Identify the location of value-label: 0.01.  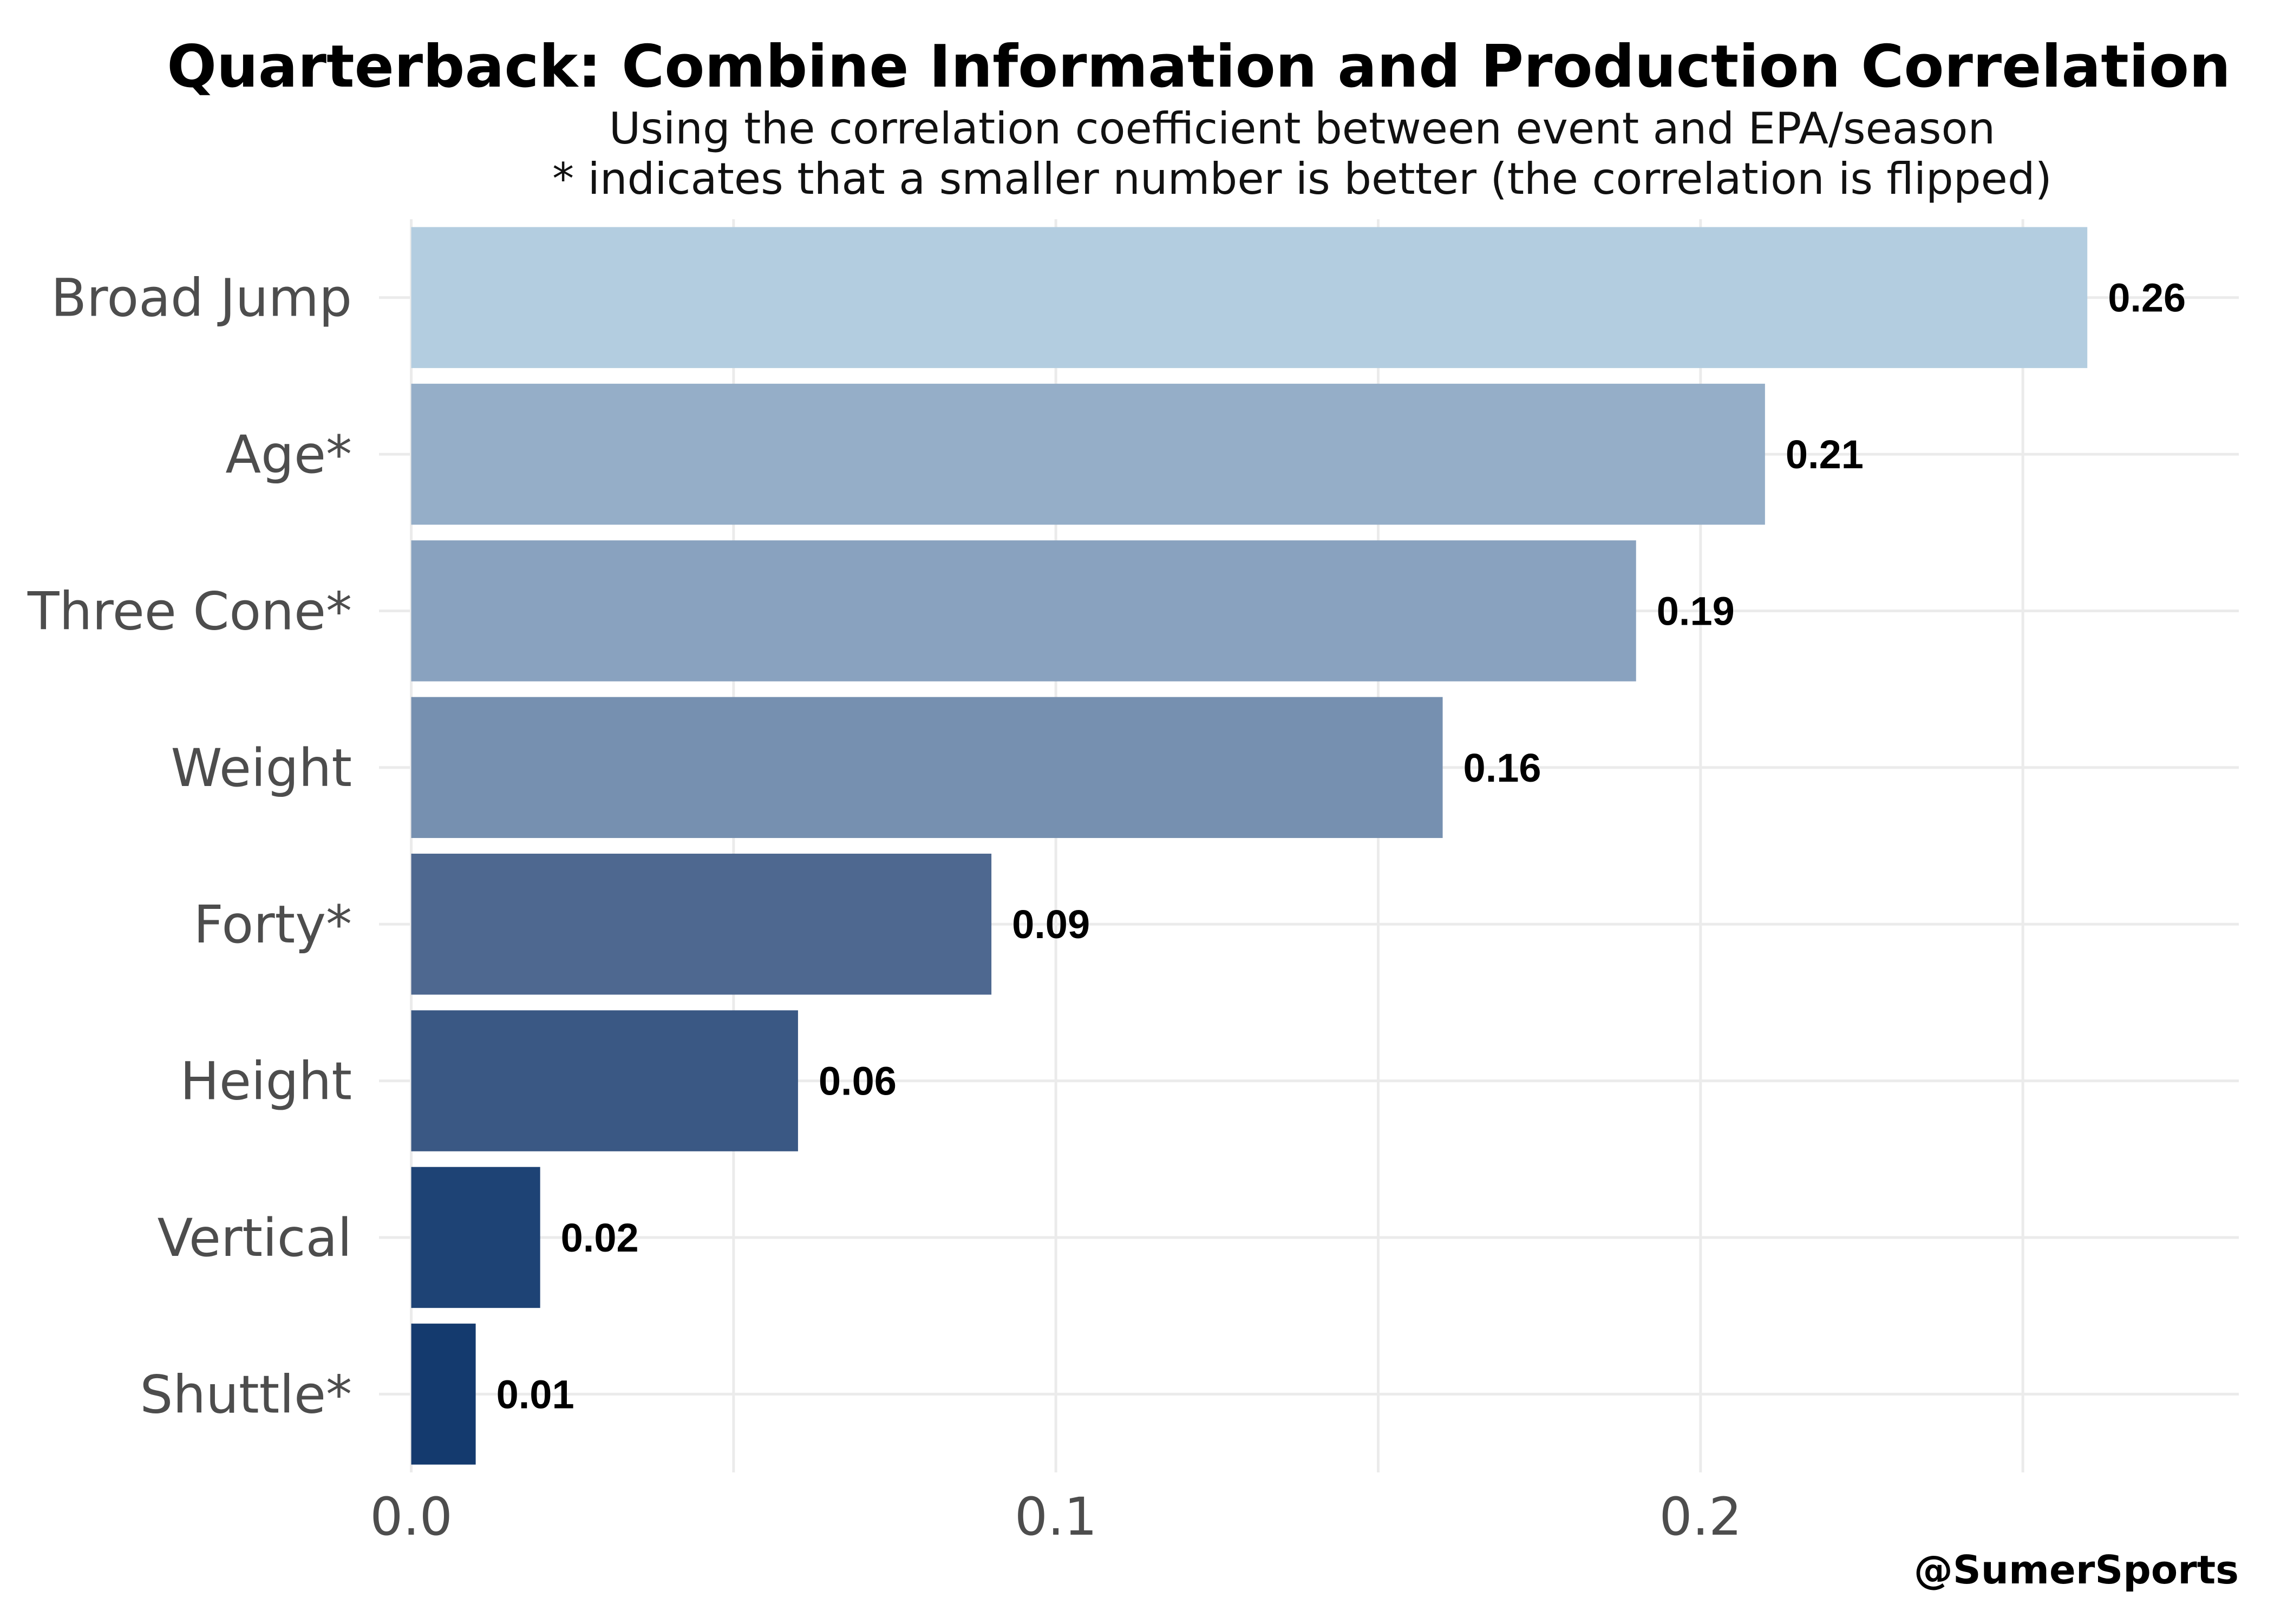
(535, 1394).